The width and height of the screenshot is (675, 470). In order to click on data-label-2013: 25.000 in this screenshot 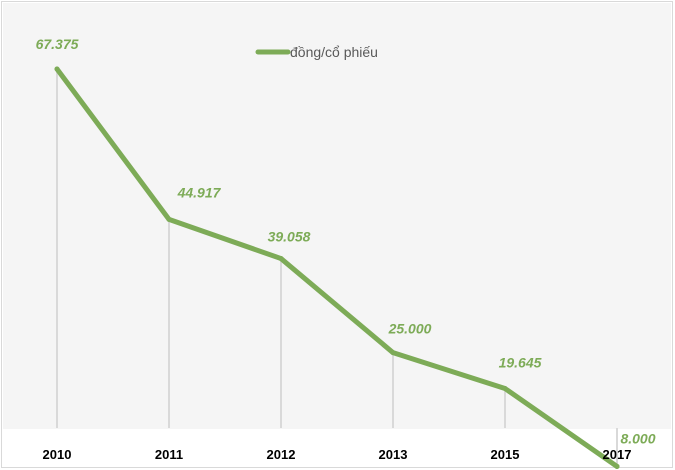, I will do `click(410, 329)`.